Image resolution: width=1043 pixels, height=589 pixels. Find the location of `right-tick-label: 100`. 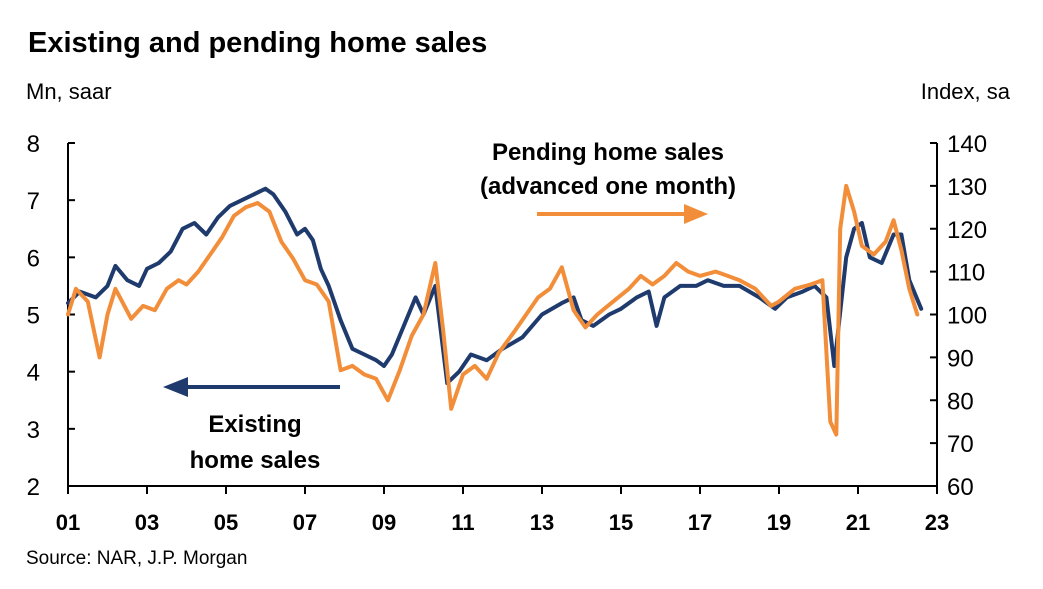

right-tick-label: 100 is located at coordinates (967, 316).